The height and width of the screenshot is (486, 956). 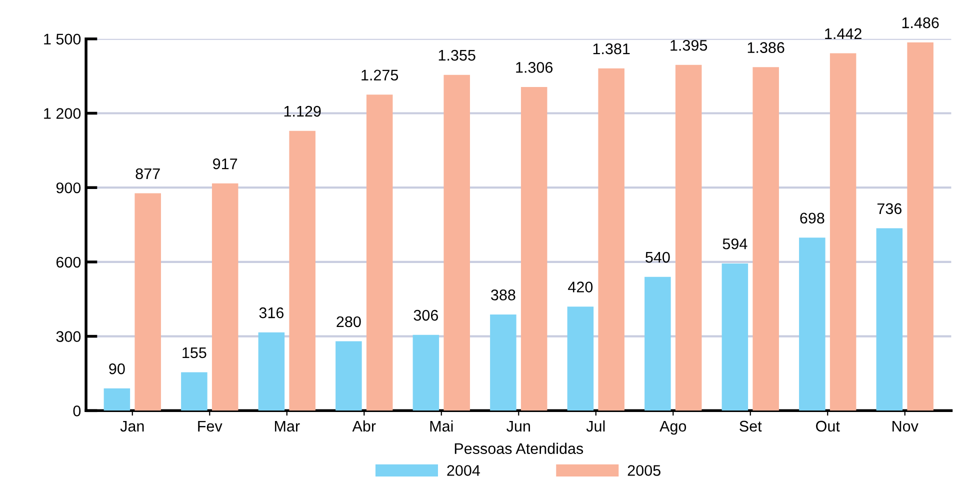 What do you see at coordinates (889, 208) in the screenshot?
I see `data-label: 736` at bounding box center [889, 208].